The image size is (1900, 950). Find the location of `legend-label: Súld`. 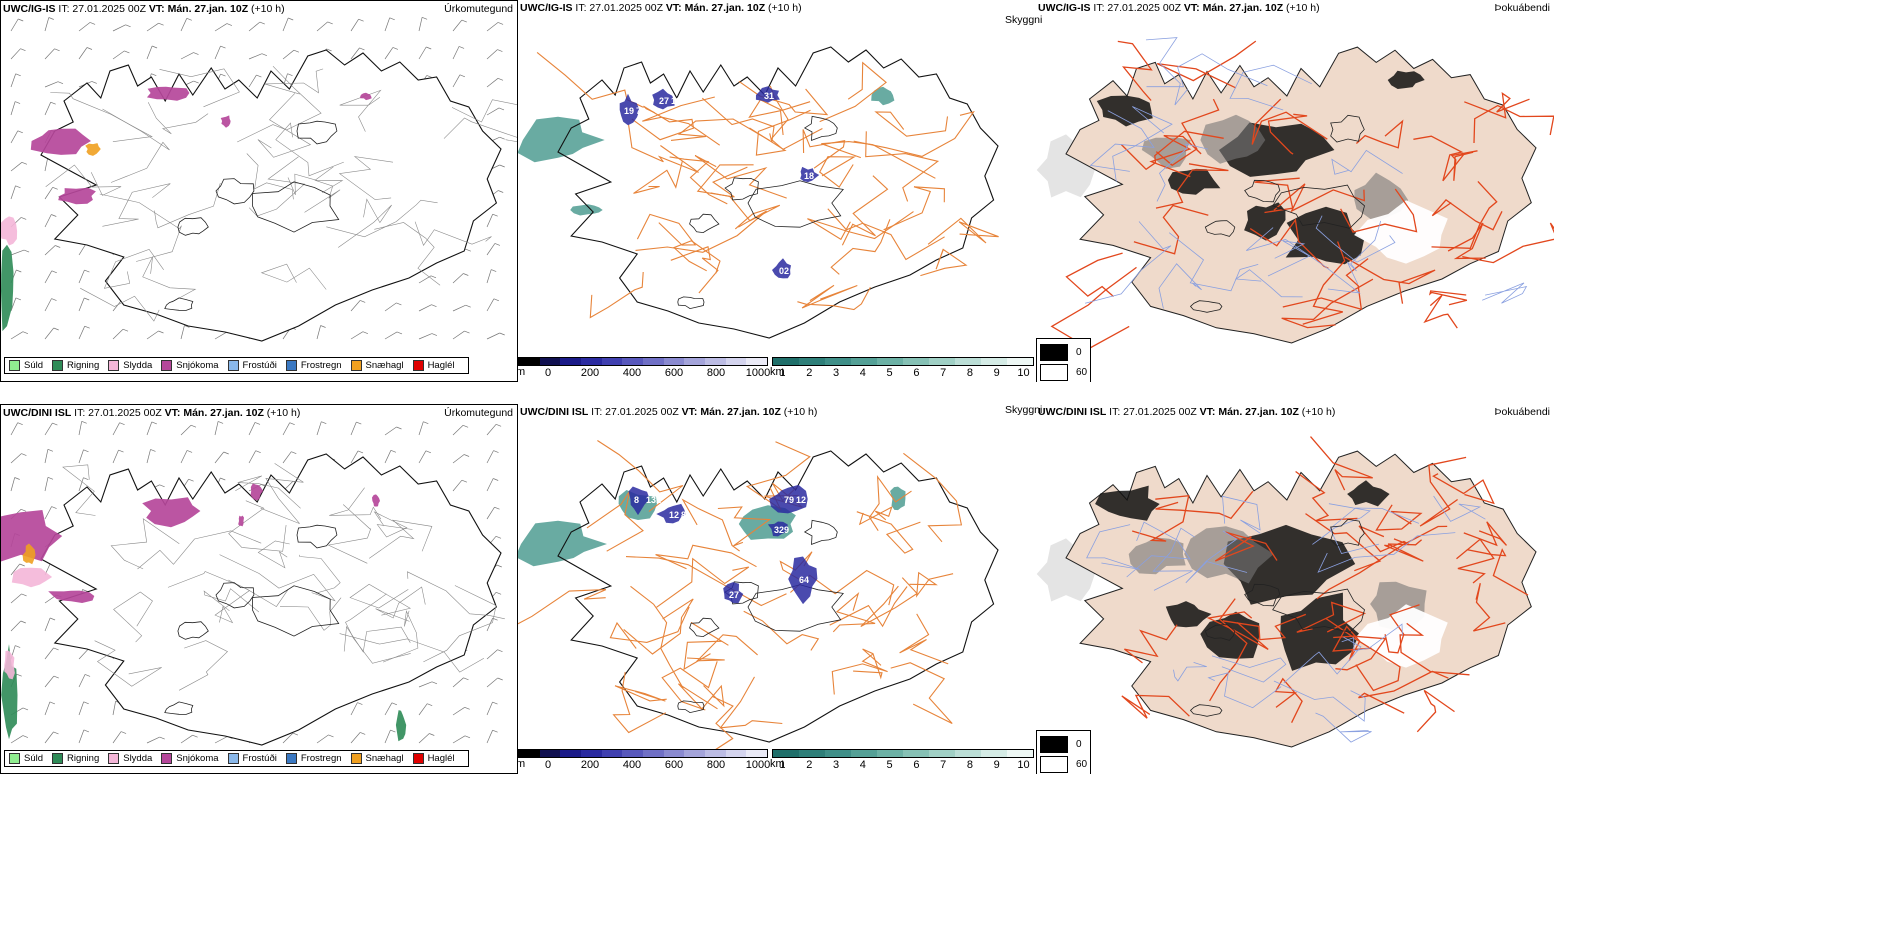

legend-label: Súld is located at coordinates (34, 758).